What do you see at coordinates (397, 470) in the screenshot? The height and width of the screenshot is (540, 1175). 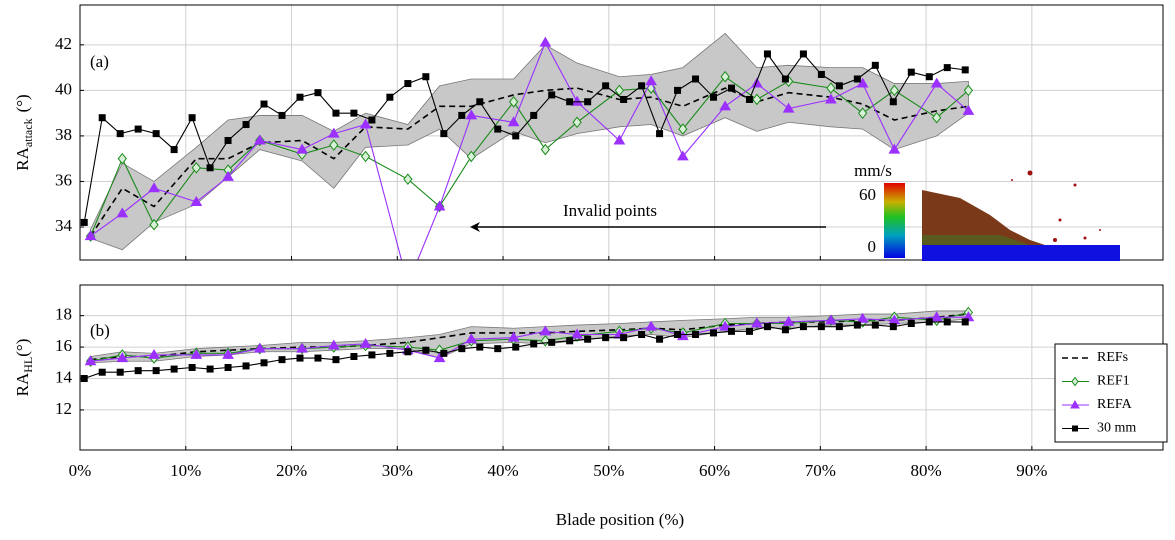 I see `x-tick-label: 30%` at bounding box center [397, 470].